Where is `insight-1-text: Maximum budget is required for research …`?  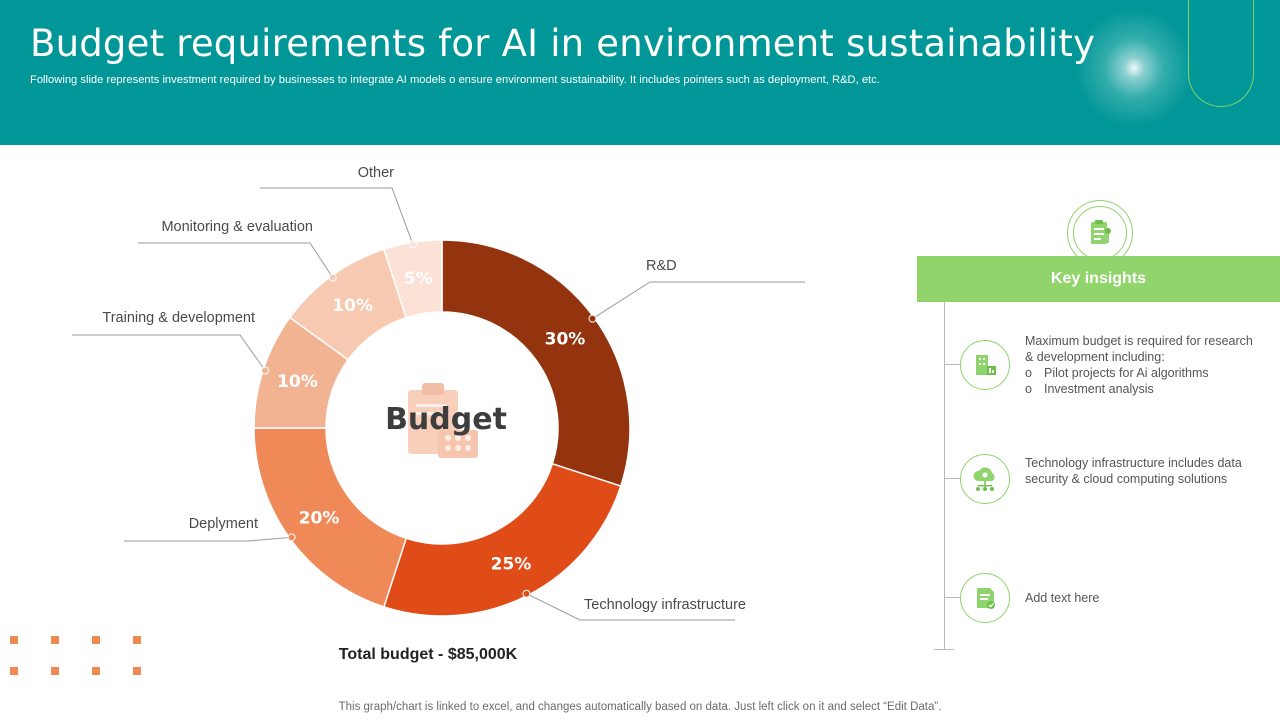
insight-1-text: Maximum budget is required for research … is located at coordinates (1139, 349).